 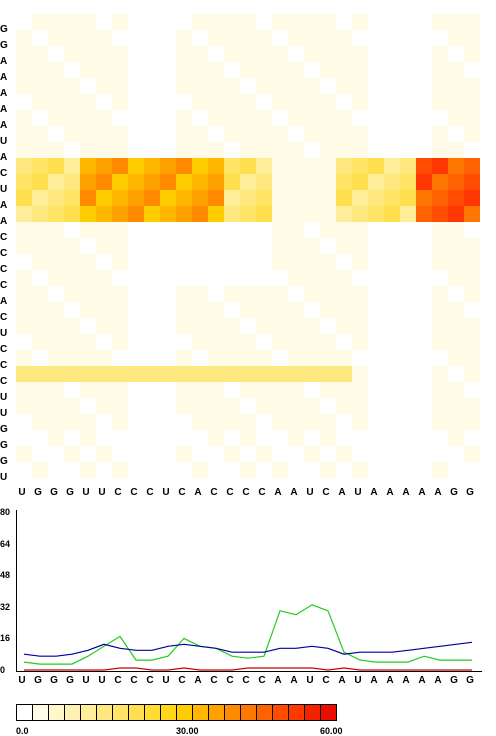 I want to click on legend-swatch, so click(x=232, y=712).